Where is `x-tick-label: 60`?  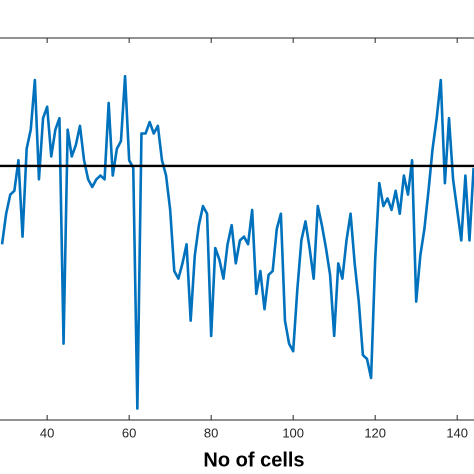 x-tick-label: 60 is located at coordinates (129, 432).